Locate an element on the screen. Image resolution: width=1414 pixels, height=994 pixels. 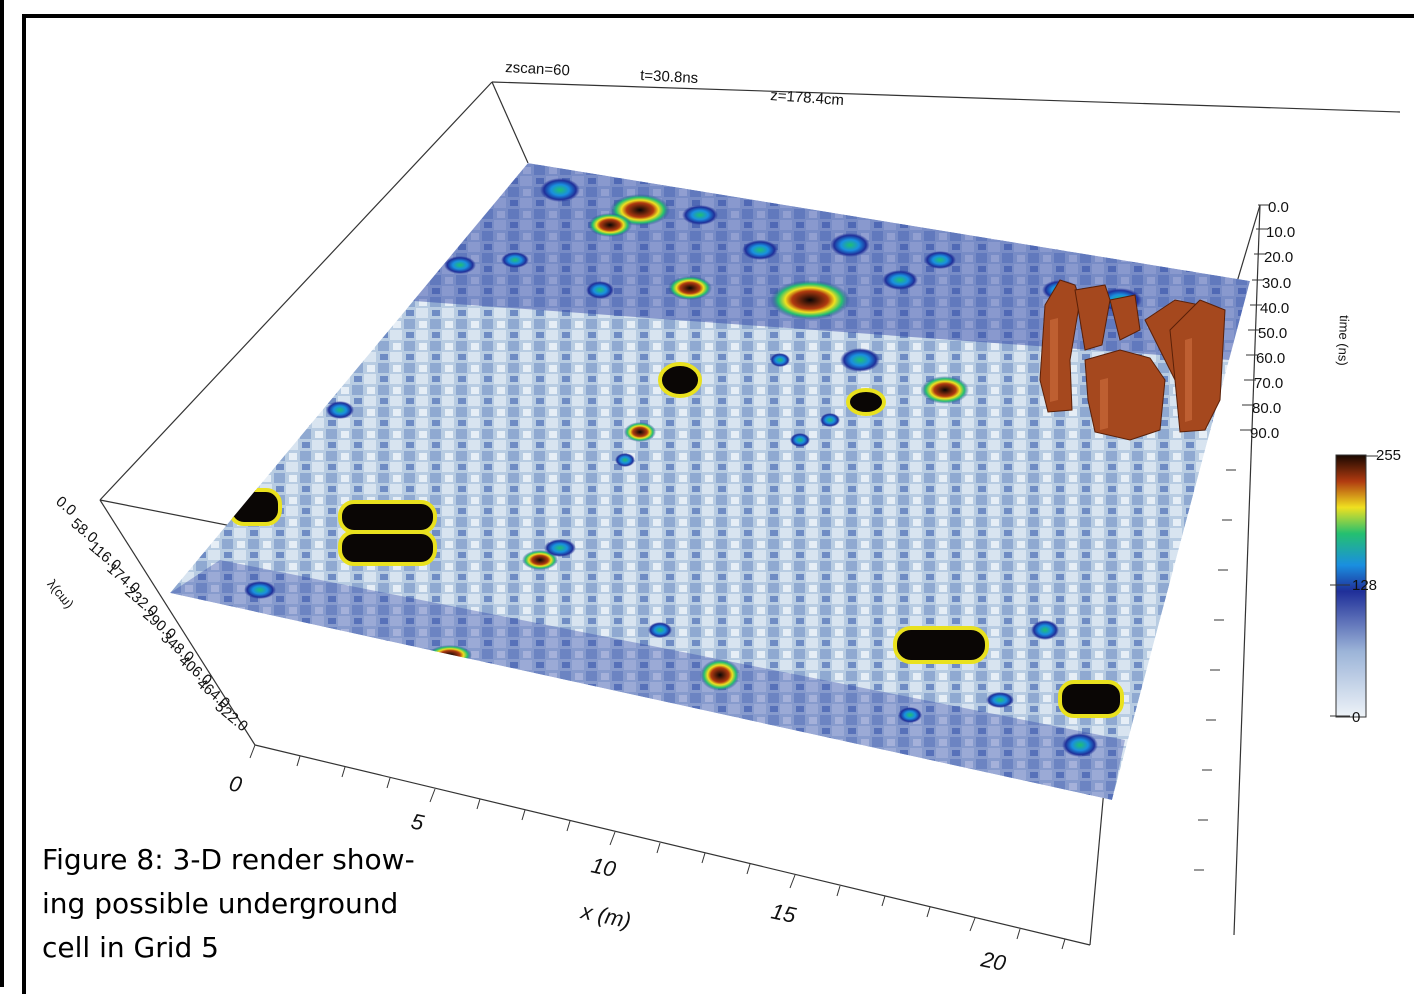
colorbar-mid-label: 128 is located at coordinates (1364, 585).